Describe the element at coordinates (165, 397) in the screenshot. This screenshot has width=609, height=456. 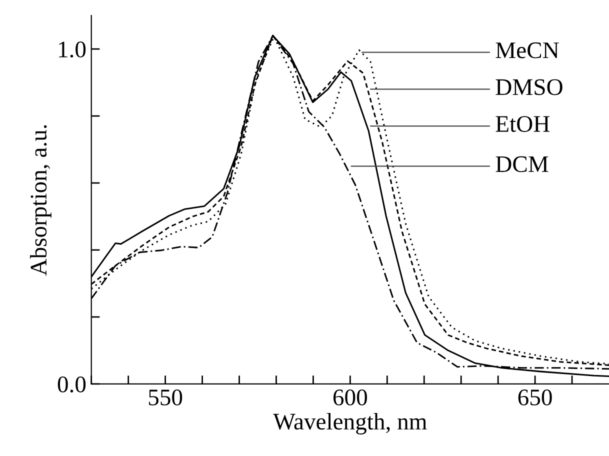
I see `x-tick-label: 550` at that location.